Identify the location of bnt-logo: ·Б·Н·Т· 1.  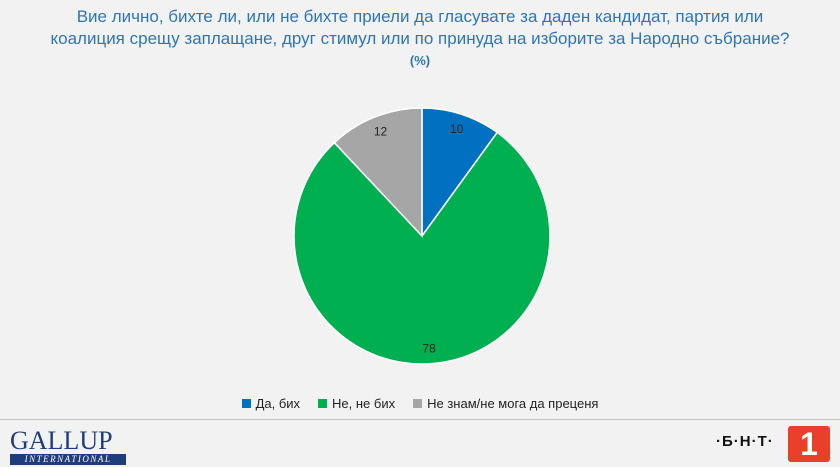
(775, 444).